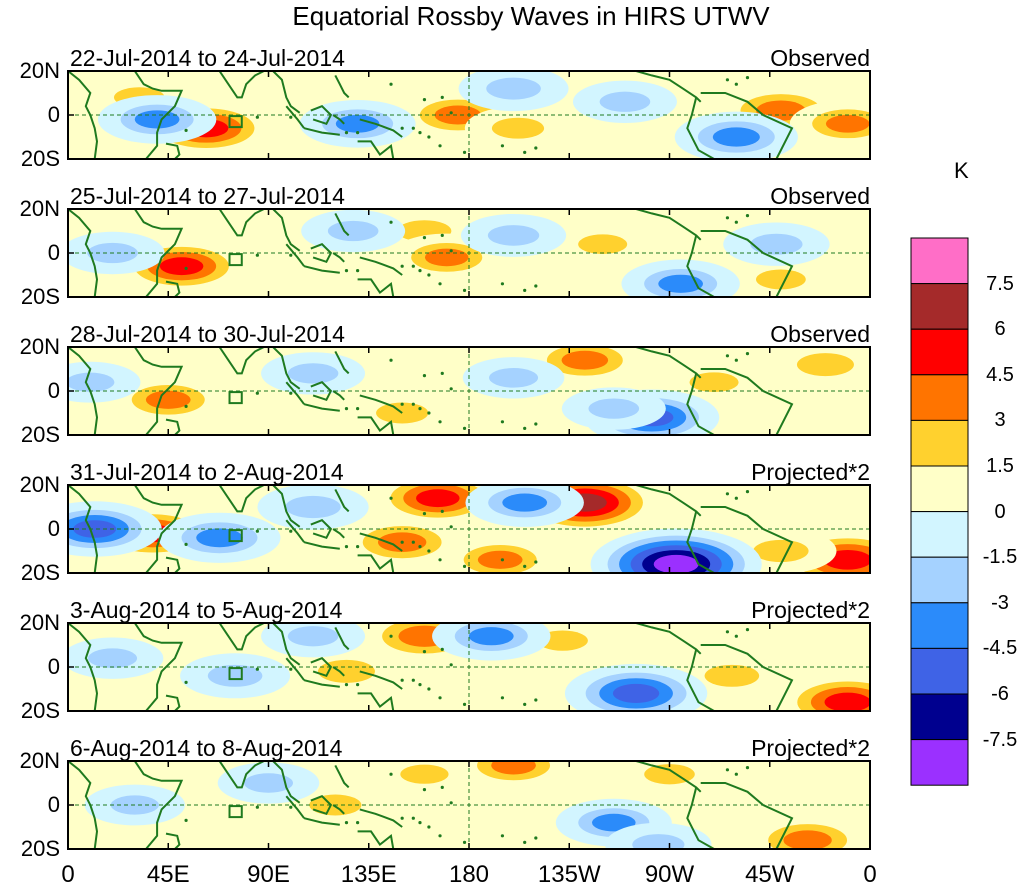  What do you see at coordinates (431, 667) in the screenshot?
I see `coastlines` at bounding box center [431, 667].